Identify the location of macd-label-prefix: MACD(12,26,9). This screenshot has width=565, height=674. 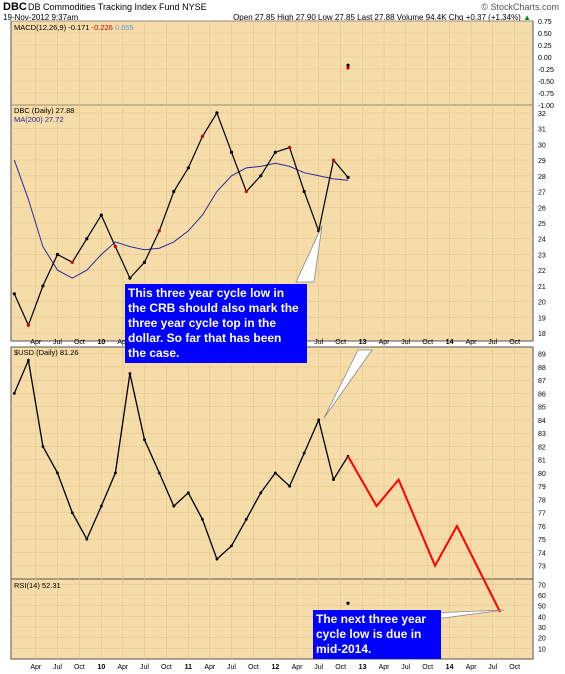
(40, 27).